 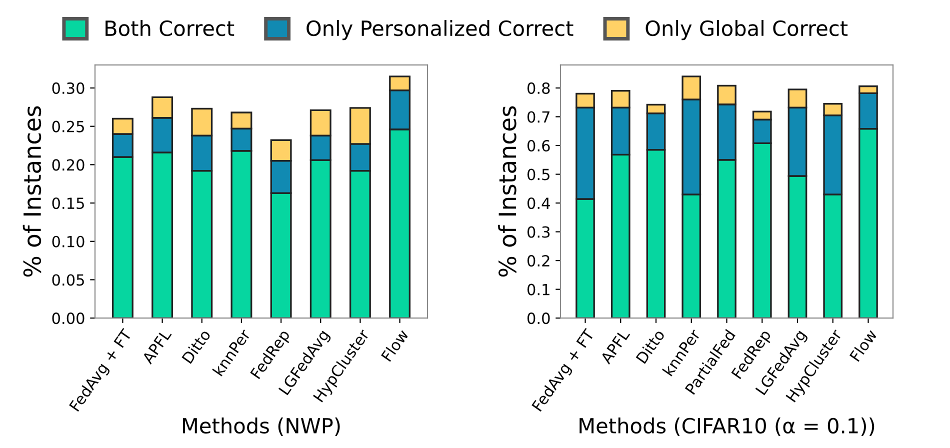 I want to click on y-tick-label: 0.0, so click(x=538, y=318).